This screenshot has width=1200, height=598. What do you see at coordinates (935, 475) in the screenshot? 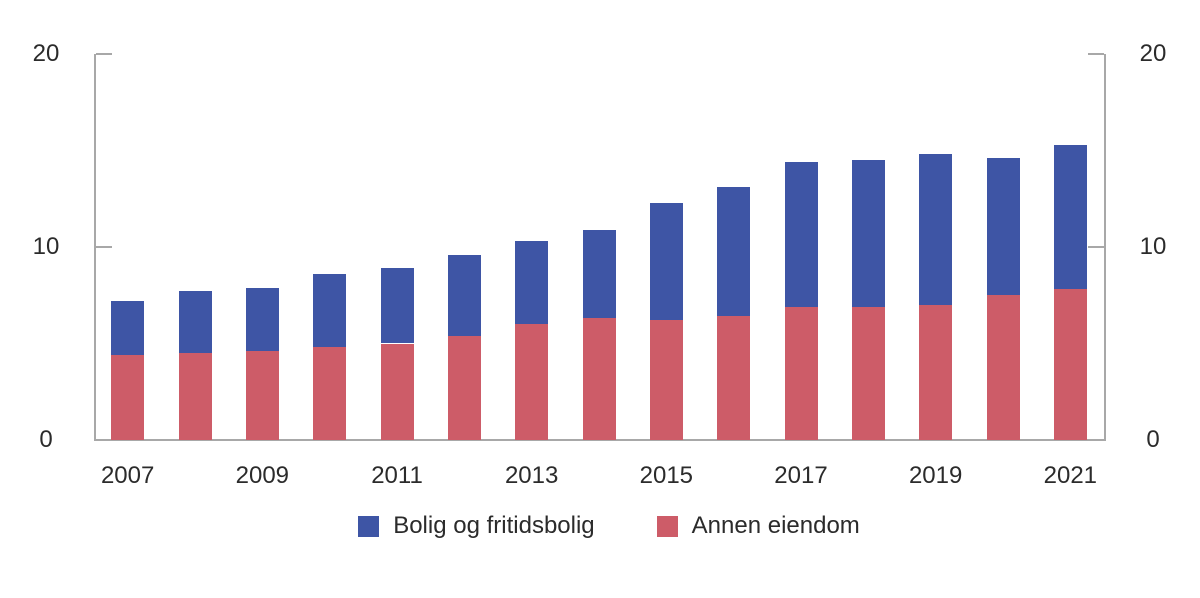
I see `x-axis-label-2019: 2019` at bounding box center [935, 475].